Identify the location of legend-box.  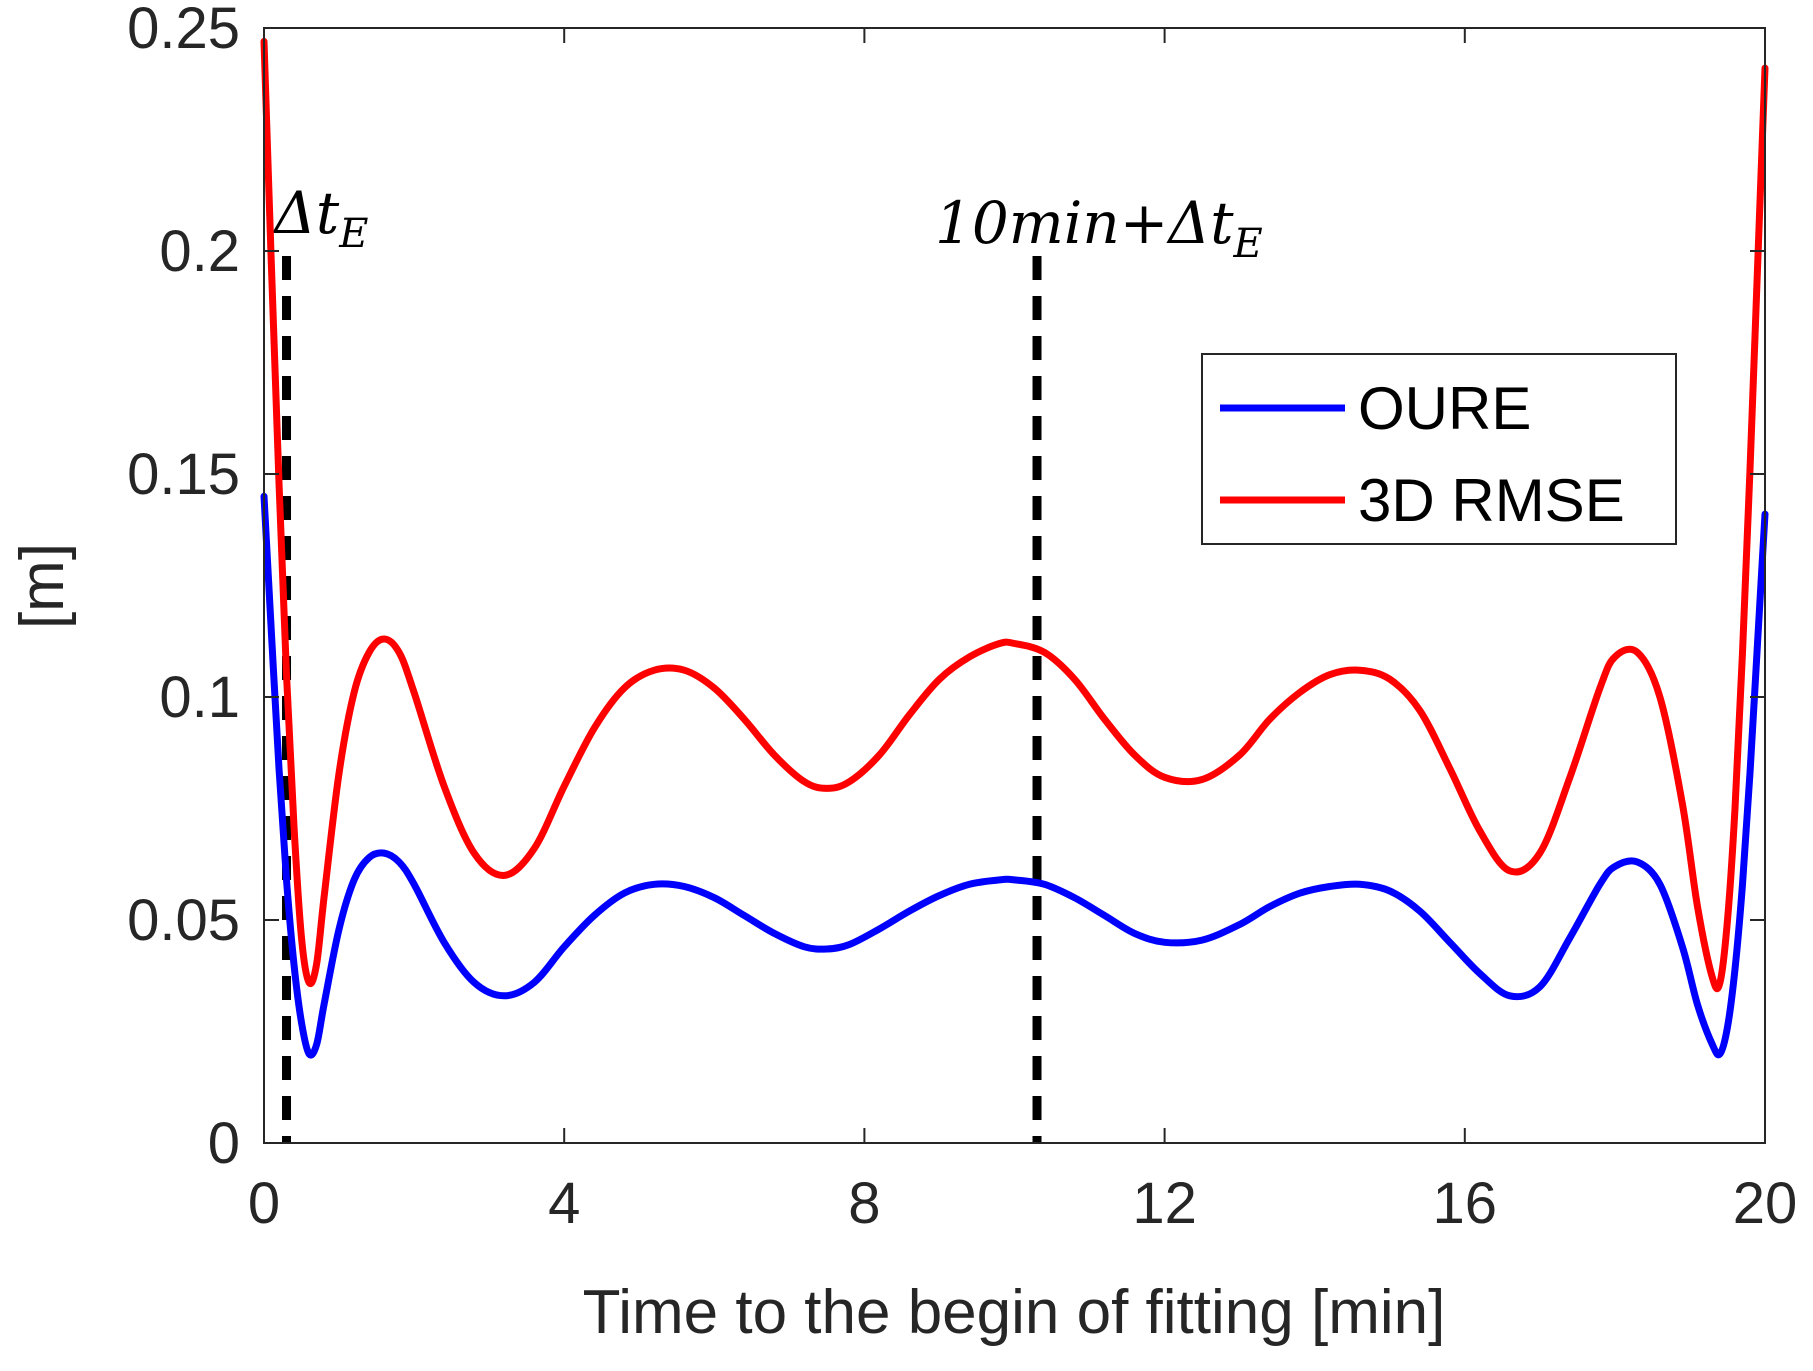
(1439, 449).